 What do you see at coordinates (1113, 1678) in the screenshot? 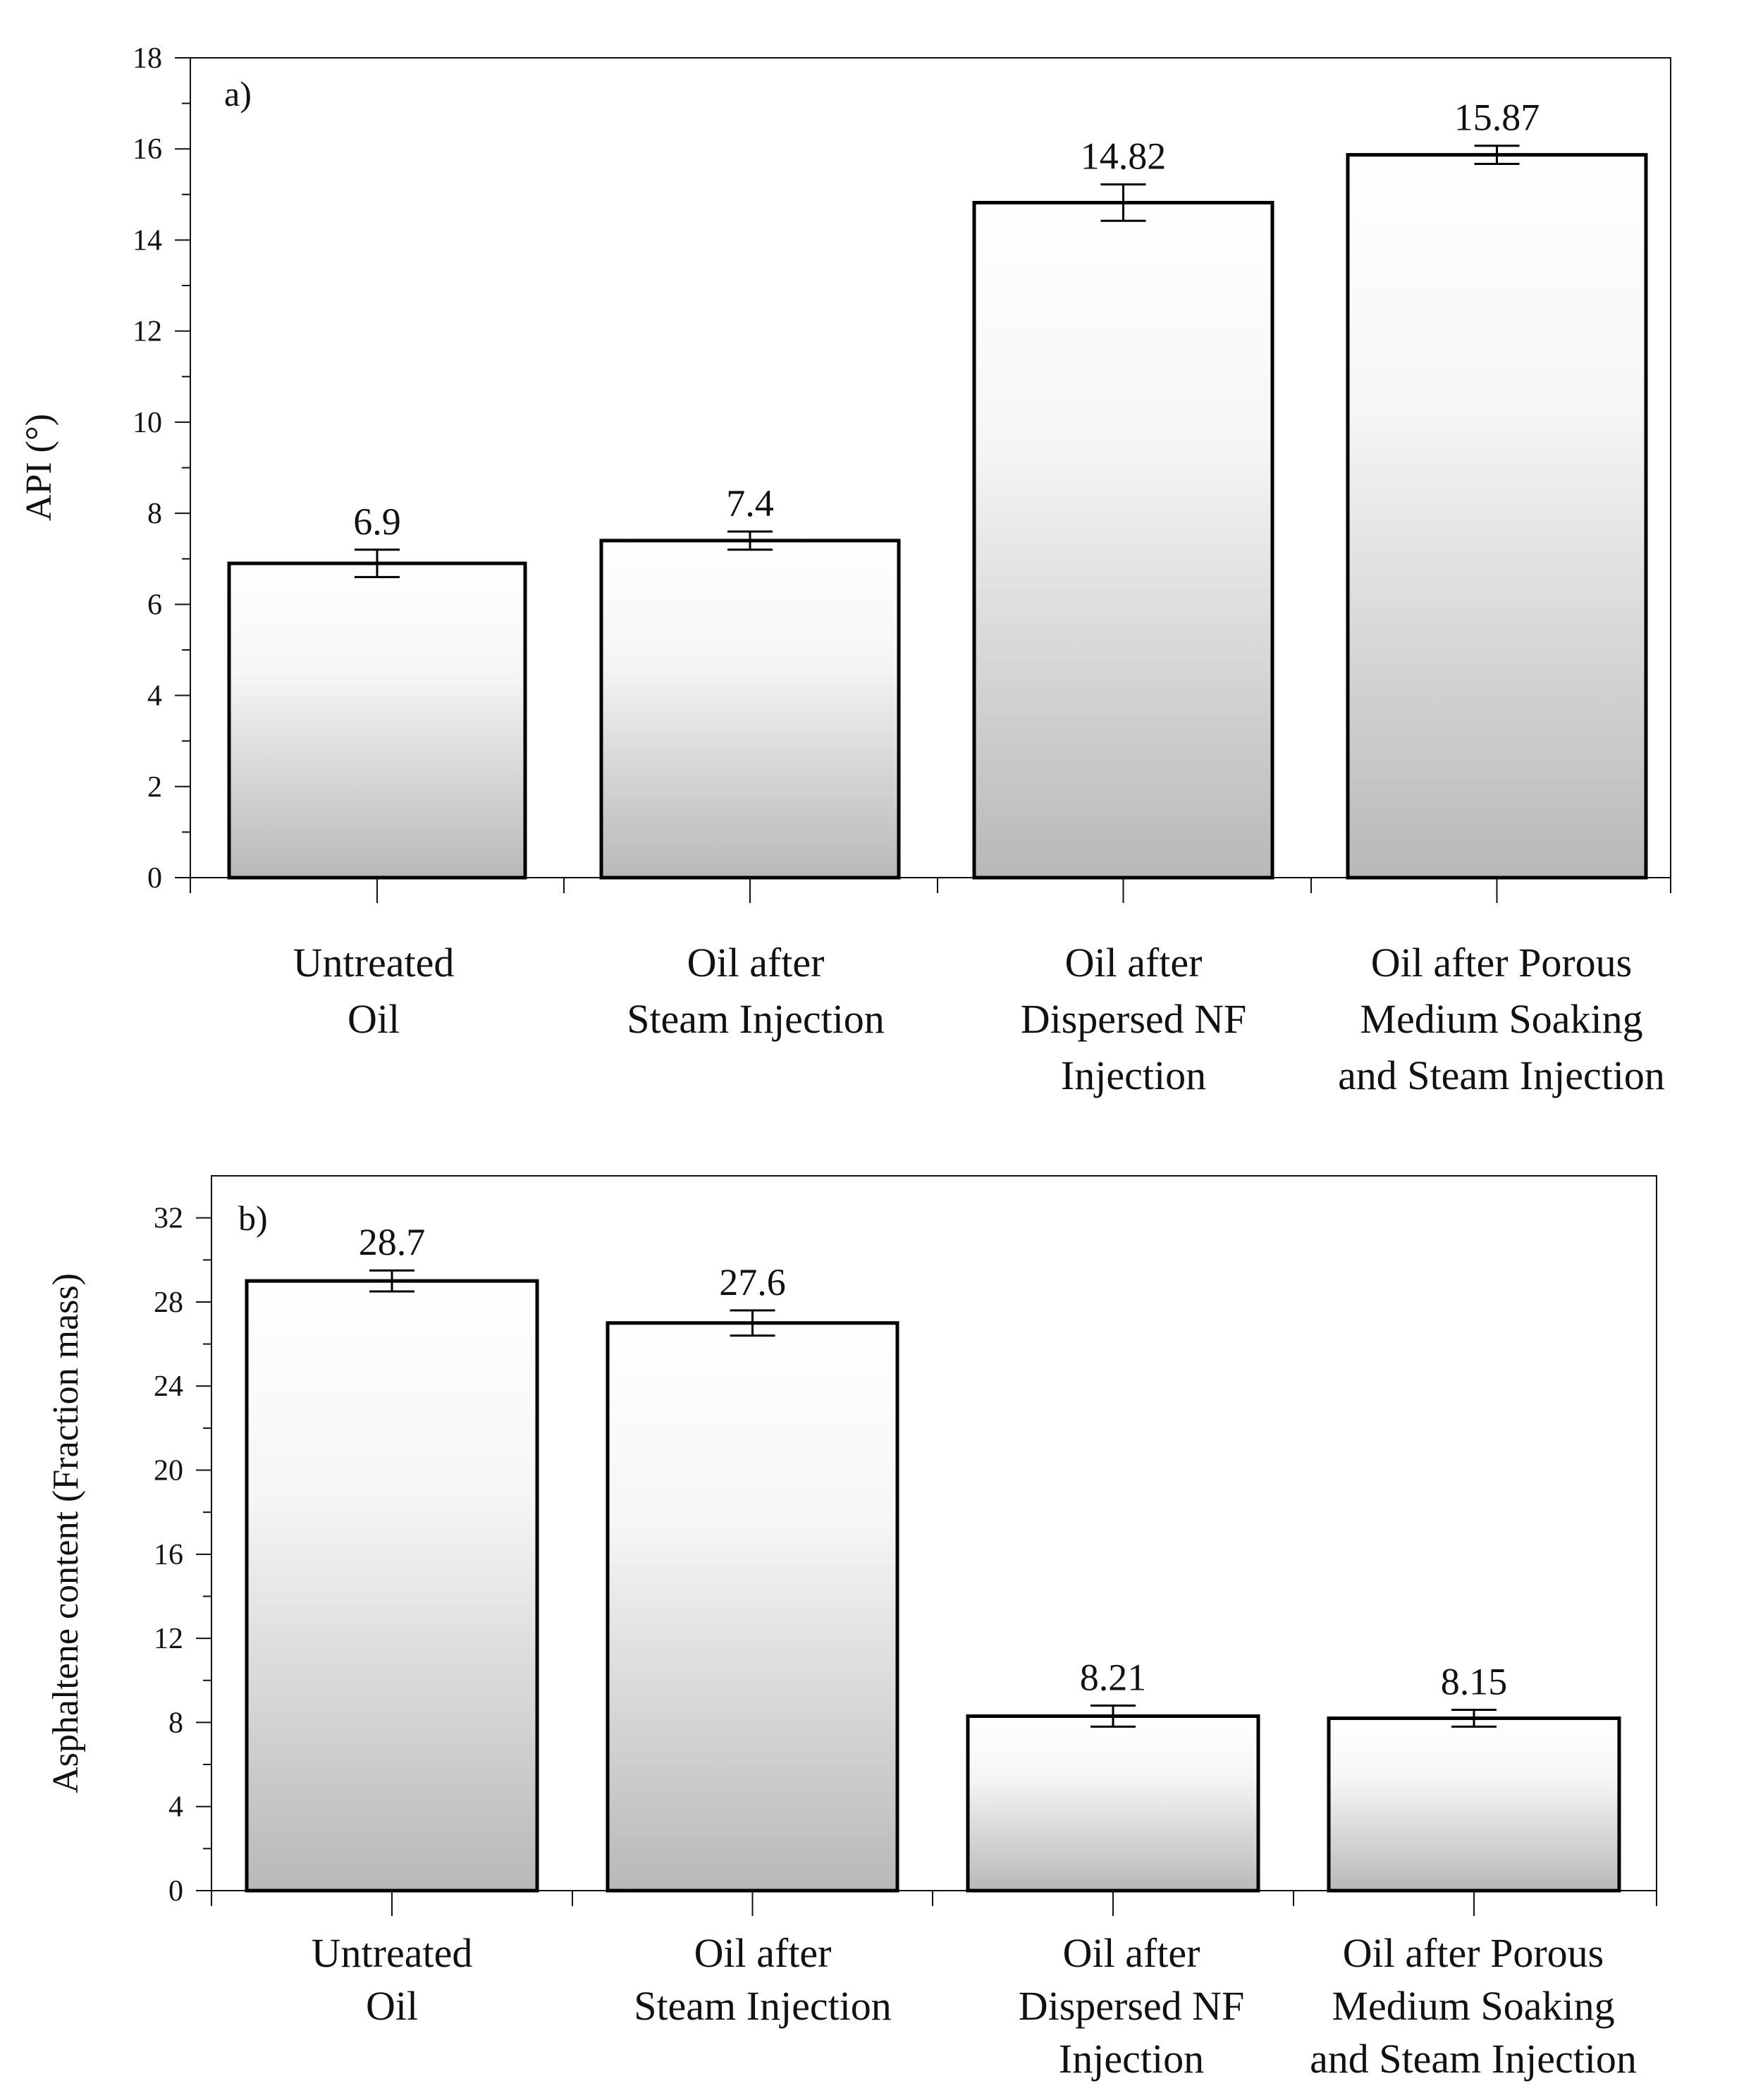
I see `b-value-label: 8.21` at bounding box center [1113, 1678].